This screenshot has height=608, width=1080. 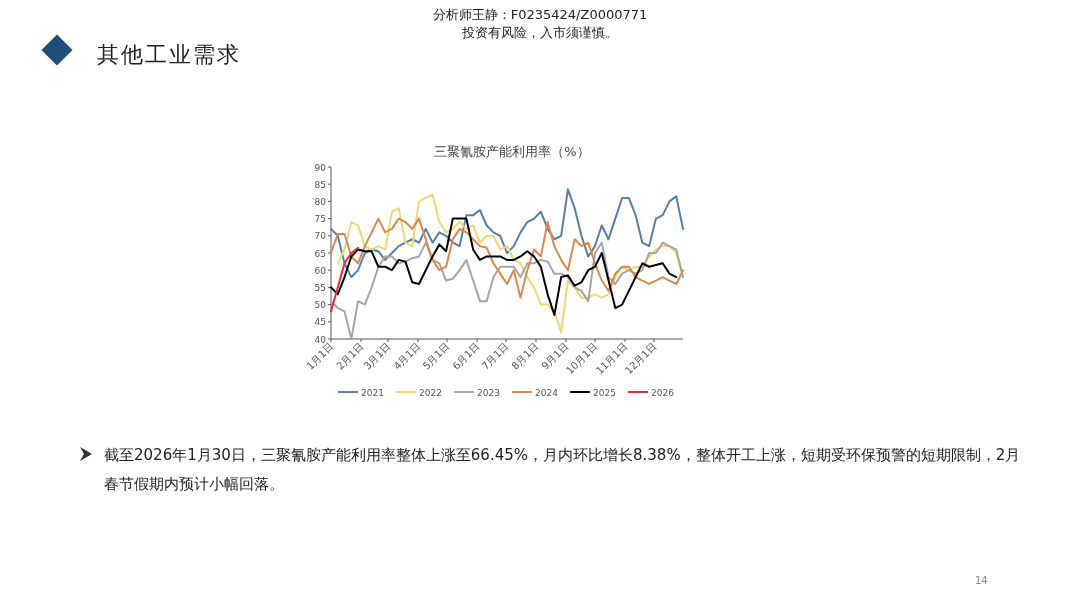 I want to click on y-tick-label: 70, so click(x=320, y=236).